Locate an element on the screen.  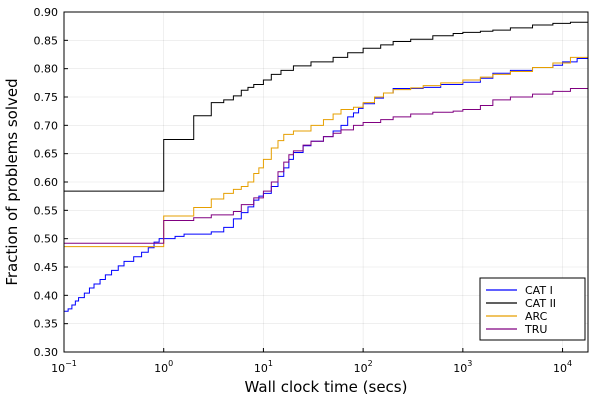
y-tick-label: 0.65 is located at coordinates (46, 154).